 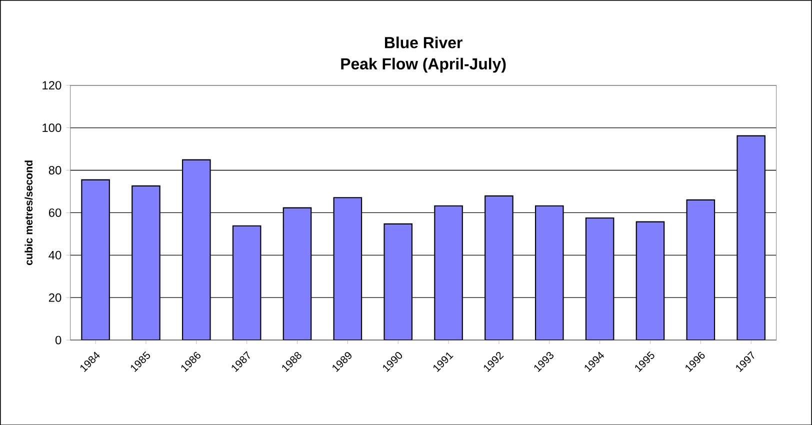 What do you see at coordinates (55, 170) in the screenshot?
I see `y-tick-label: 80` at bounding box center [55, 170].